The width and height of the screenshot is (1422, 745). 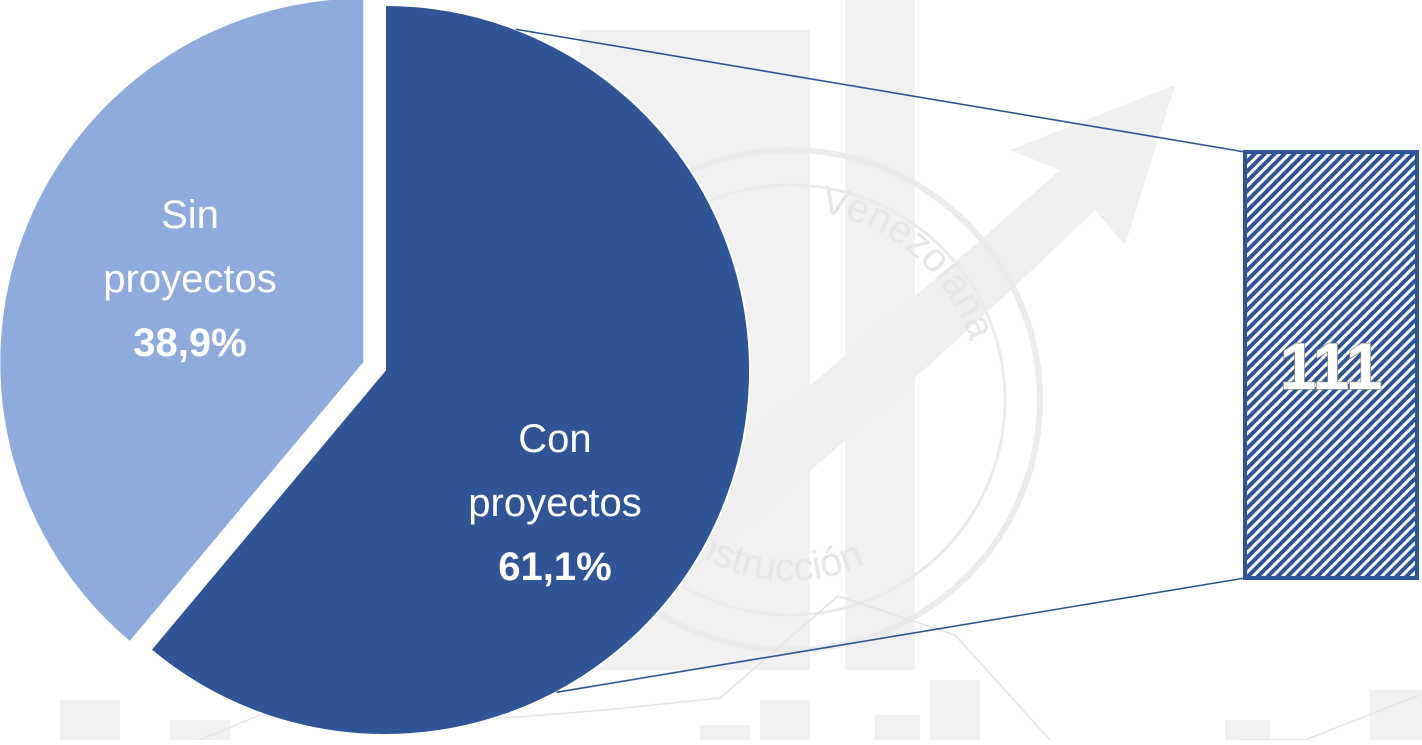 I want to click on slice-value-label: 38,9%, so click(x=189, y=343).